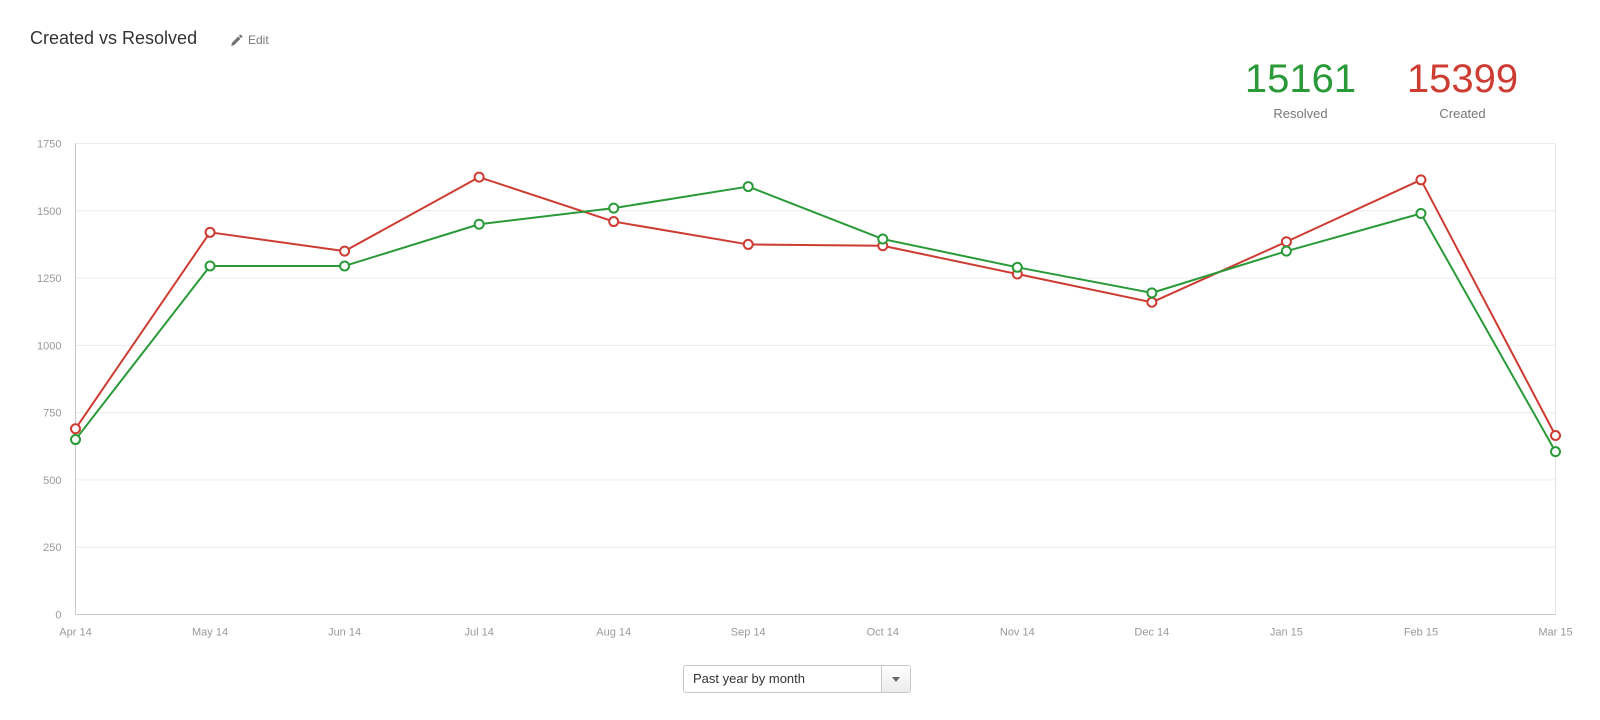  What do you see at coordinates (1017, 633) in the screenshot?
I see `x-axis-tick-label: Nov 14` at bounding box center [1017, 633].